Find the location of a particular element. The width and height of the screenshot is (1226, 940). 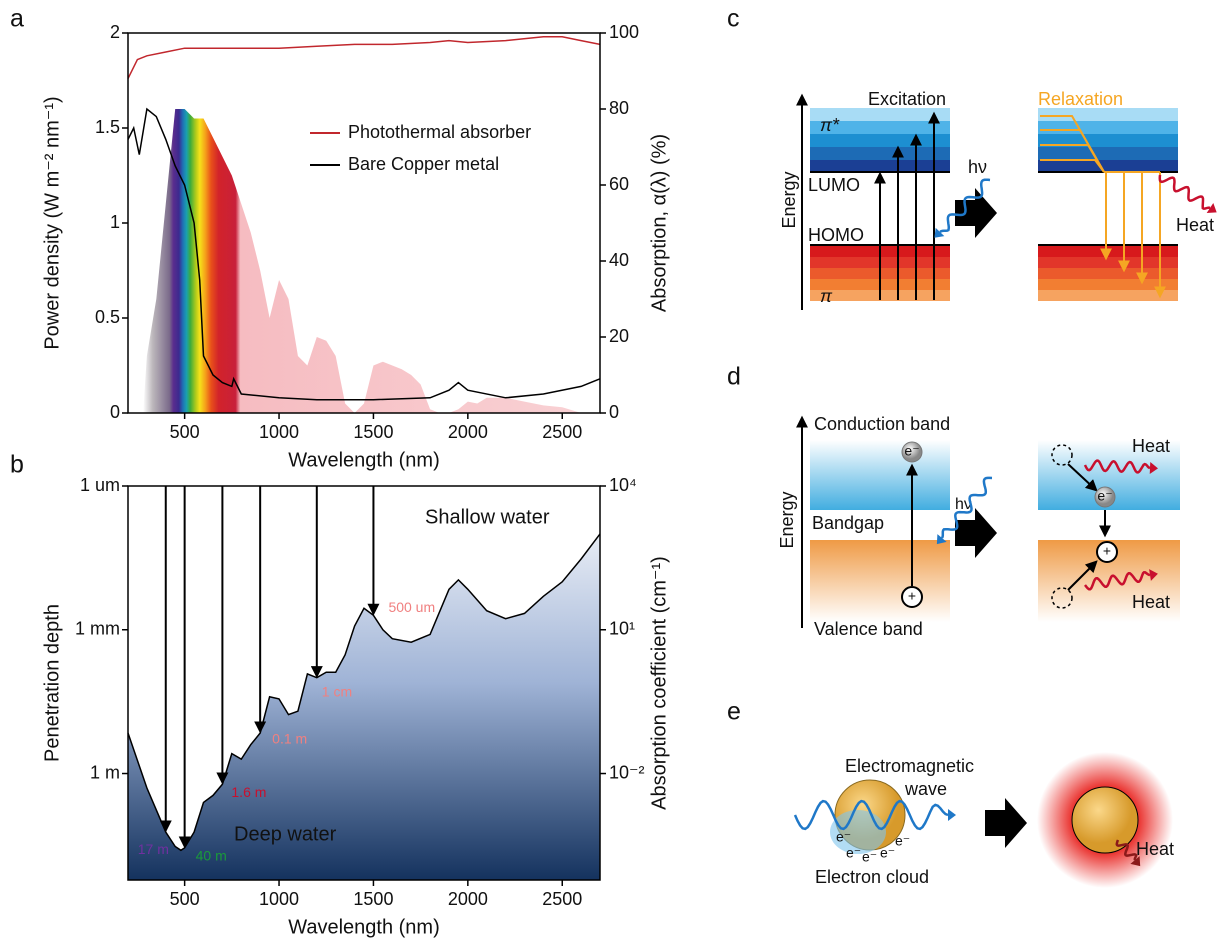

line is located at coordinates (364, 254).